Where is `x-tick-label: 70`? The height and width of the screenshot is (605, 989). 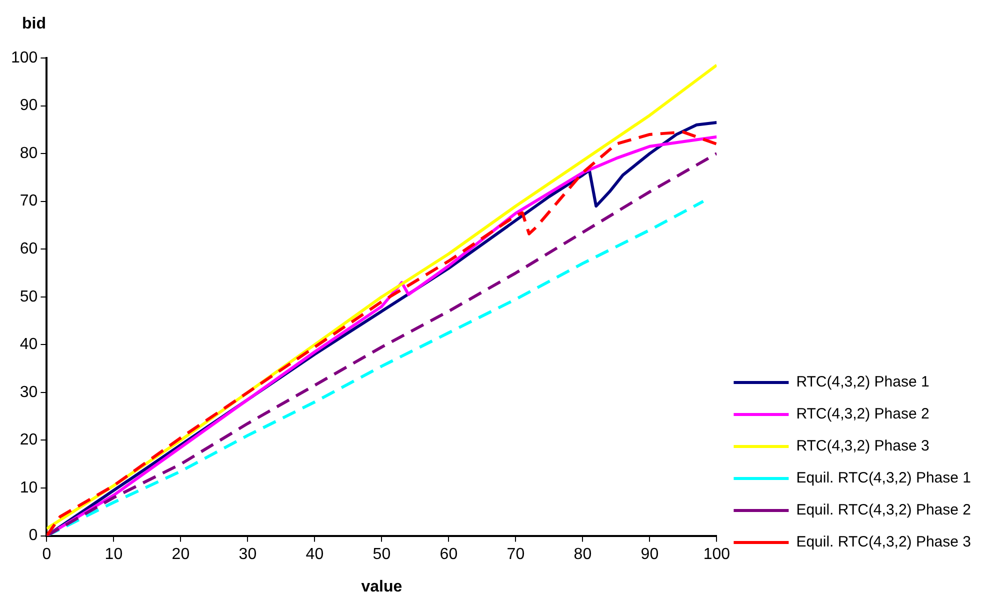 x-tick-label: 70 is located at coordinates (515, 554).